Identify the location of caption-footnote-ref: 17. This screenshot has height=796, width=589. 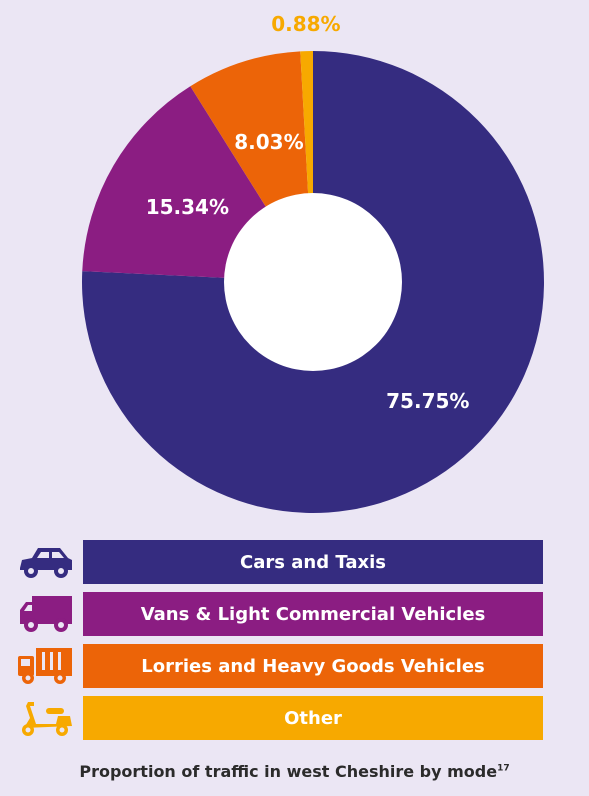
(503, 768).